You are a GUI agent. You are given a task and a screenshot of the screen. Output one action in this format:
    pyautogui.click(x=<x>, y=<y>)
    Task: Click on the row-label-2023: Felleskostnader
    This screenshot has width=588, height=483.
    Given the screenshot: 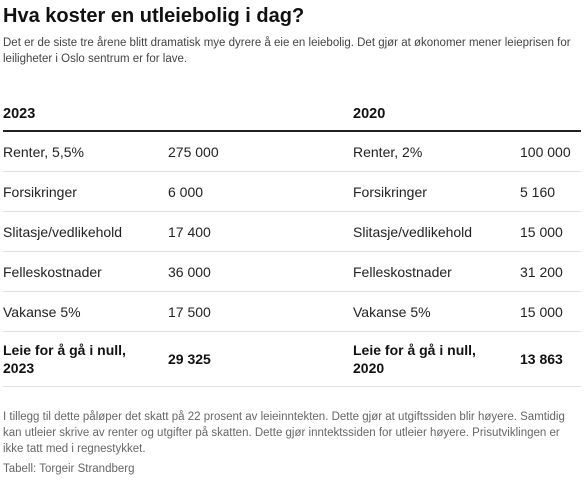 What is the action you would take?
    pyautogui.click(x=52, y=271)
    